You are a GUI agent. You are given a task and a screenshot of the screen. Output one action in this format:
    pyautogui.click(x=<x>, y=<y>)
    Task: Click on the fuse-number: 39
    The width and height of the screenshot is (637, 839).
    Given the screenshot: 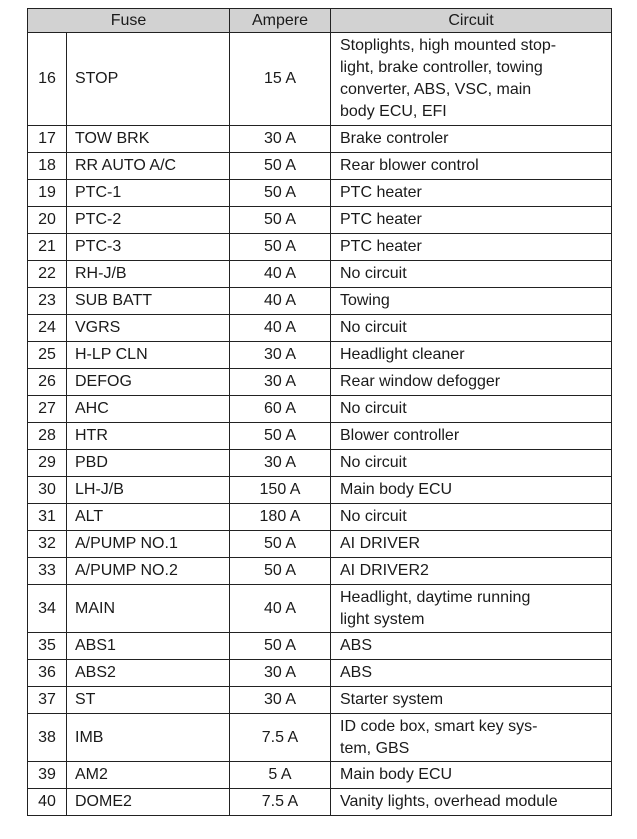 What is the action you would take?
    pyautogui.click(x=47, y=775)
    